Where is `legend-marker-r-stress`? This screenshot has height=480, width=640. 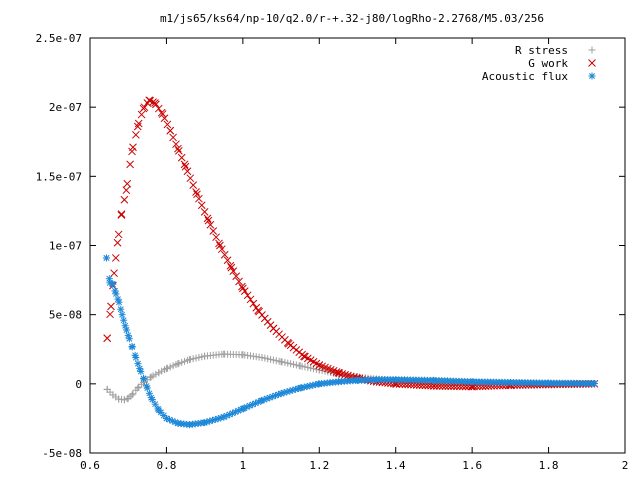 legend-marker-r-stress is located at coordinates (592, 50).